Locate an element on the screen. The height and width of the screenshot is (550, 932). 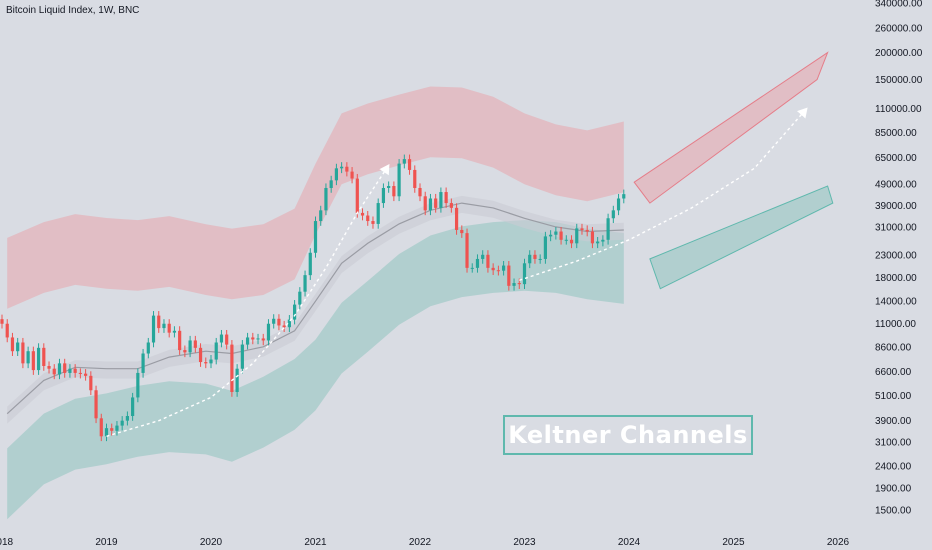
y-tick-label: 23000.00 is located at coordinates (896, 255).